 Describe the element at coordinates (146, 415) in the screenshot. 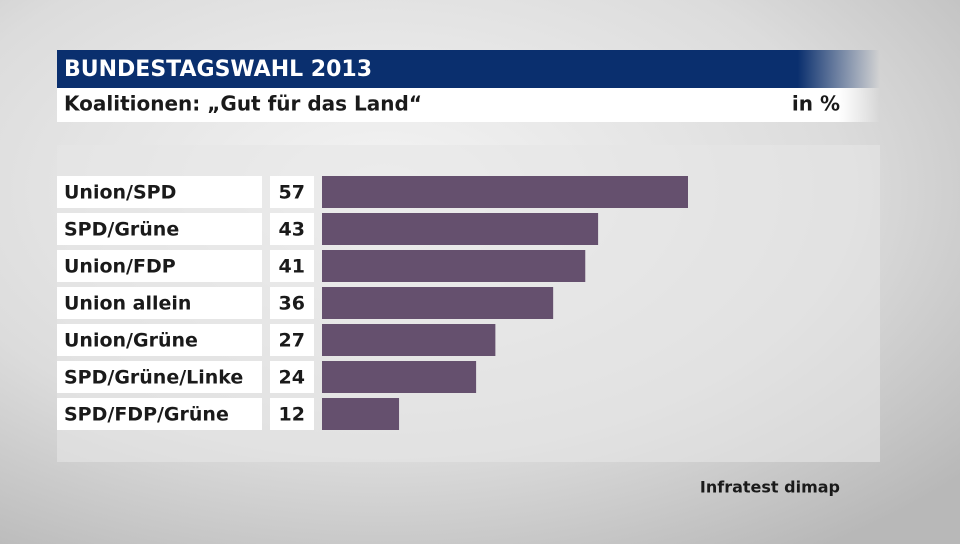

I see `category-label: SPD/FDP/Grüne` at that location.